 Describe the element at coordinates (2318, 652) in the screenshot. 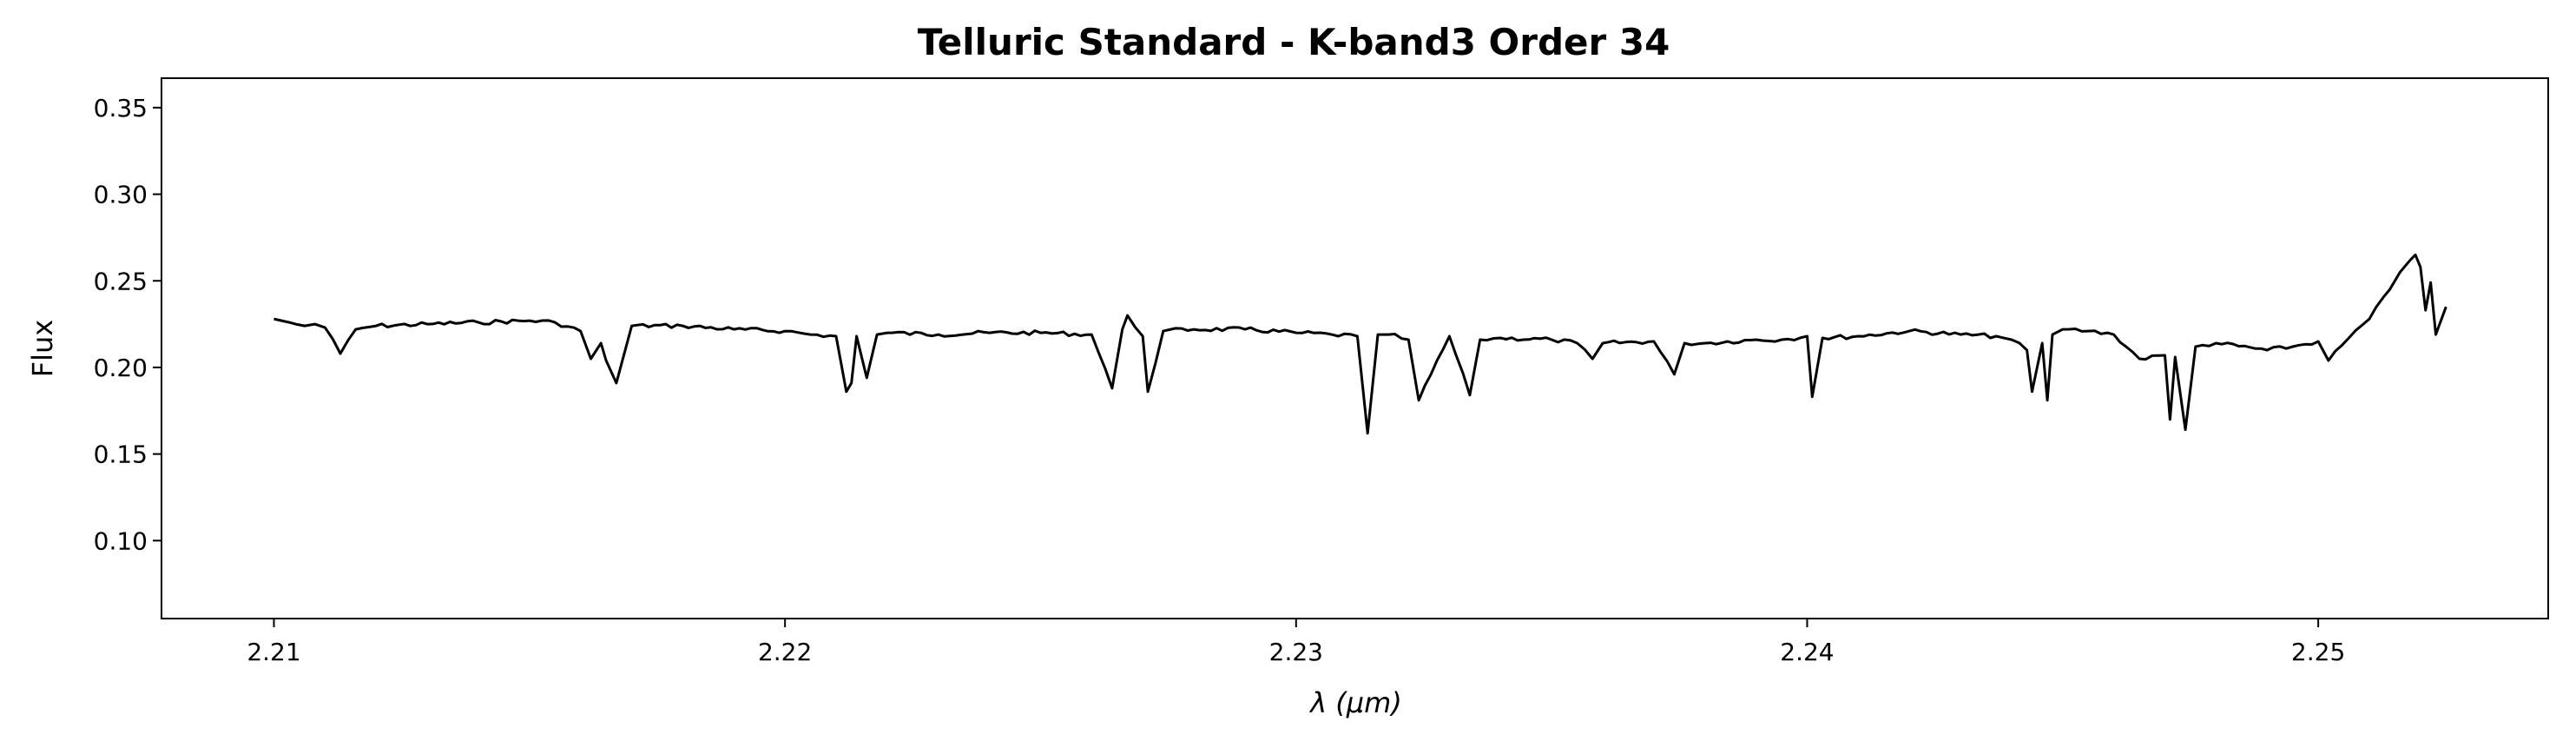

I see `x-tick-label: 2.25` at that location.